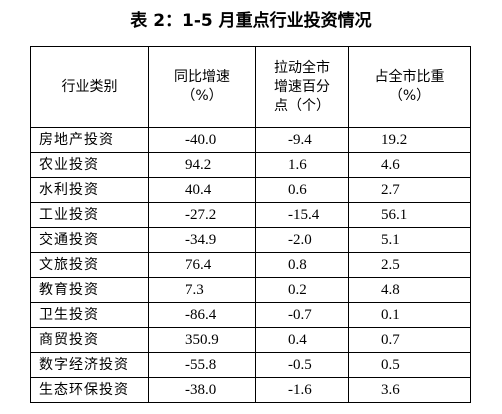 The width and height of the screenshot is (502, 414). I want to click on table-cell: -2.0, so click(302, 240).